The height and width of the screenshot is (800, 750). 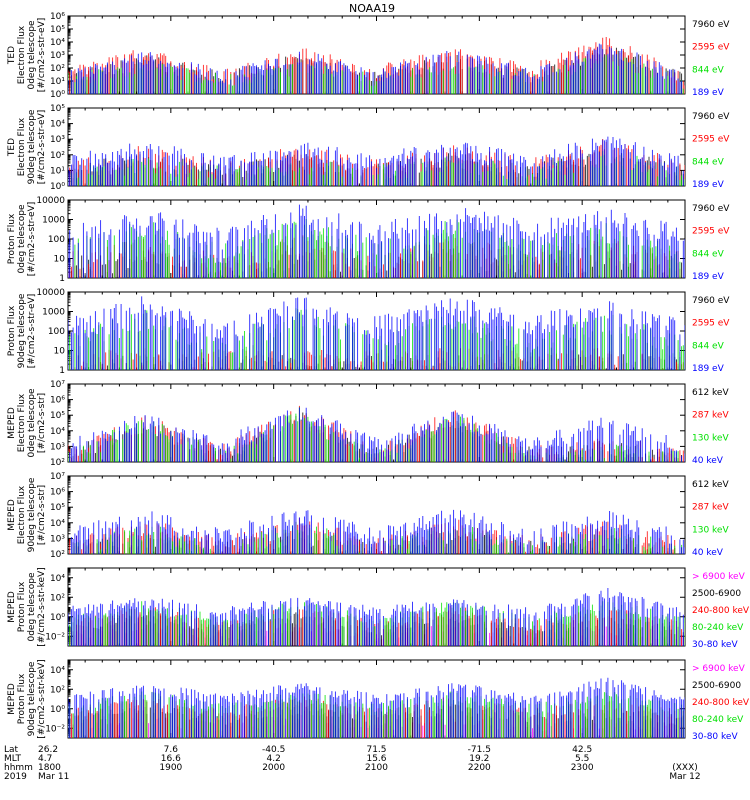 I want to click on series-7960-ev, so click(x=380, y=362).